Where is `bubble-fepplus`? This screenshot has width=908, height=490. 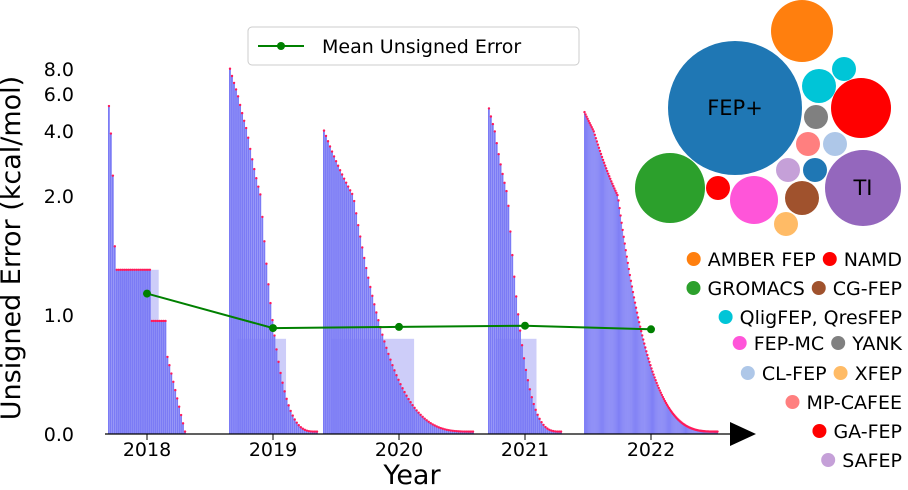 bubble-fepplus is located at coordinates (735, 108).